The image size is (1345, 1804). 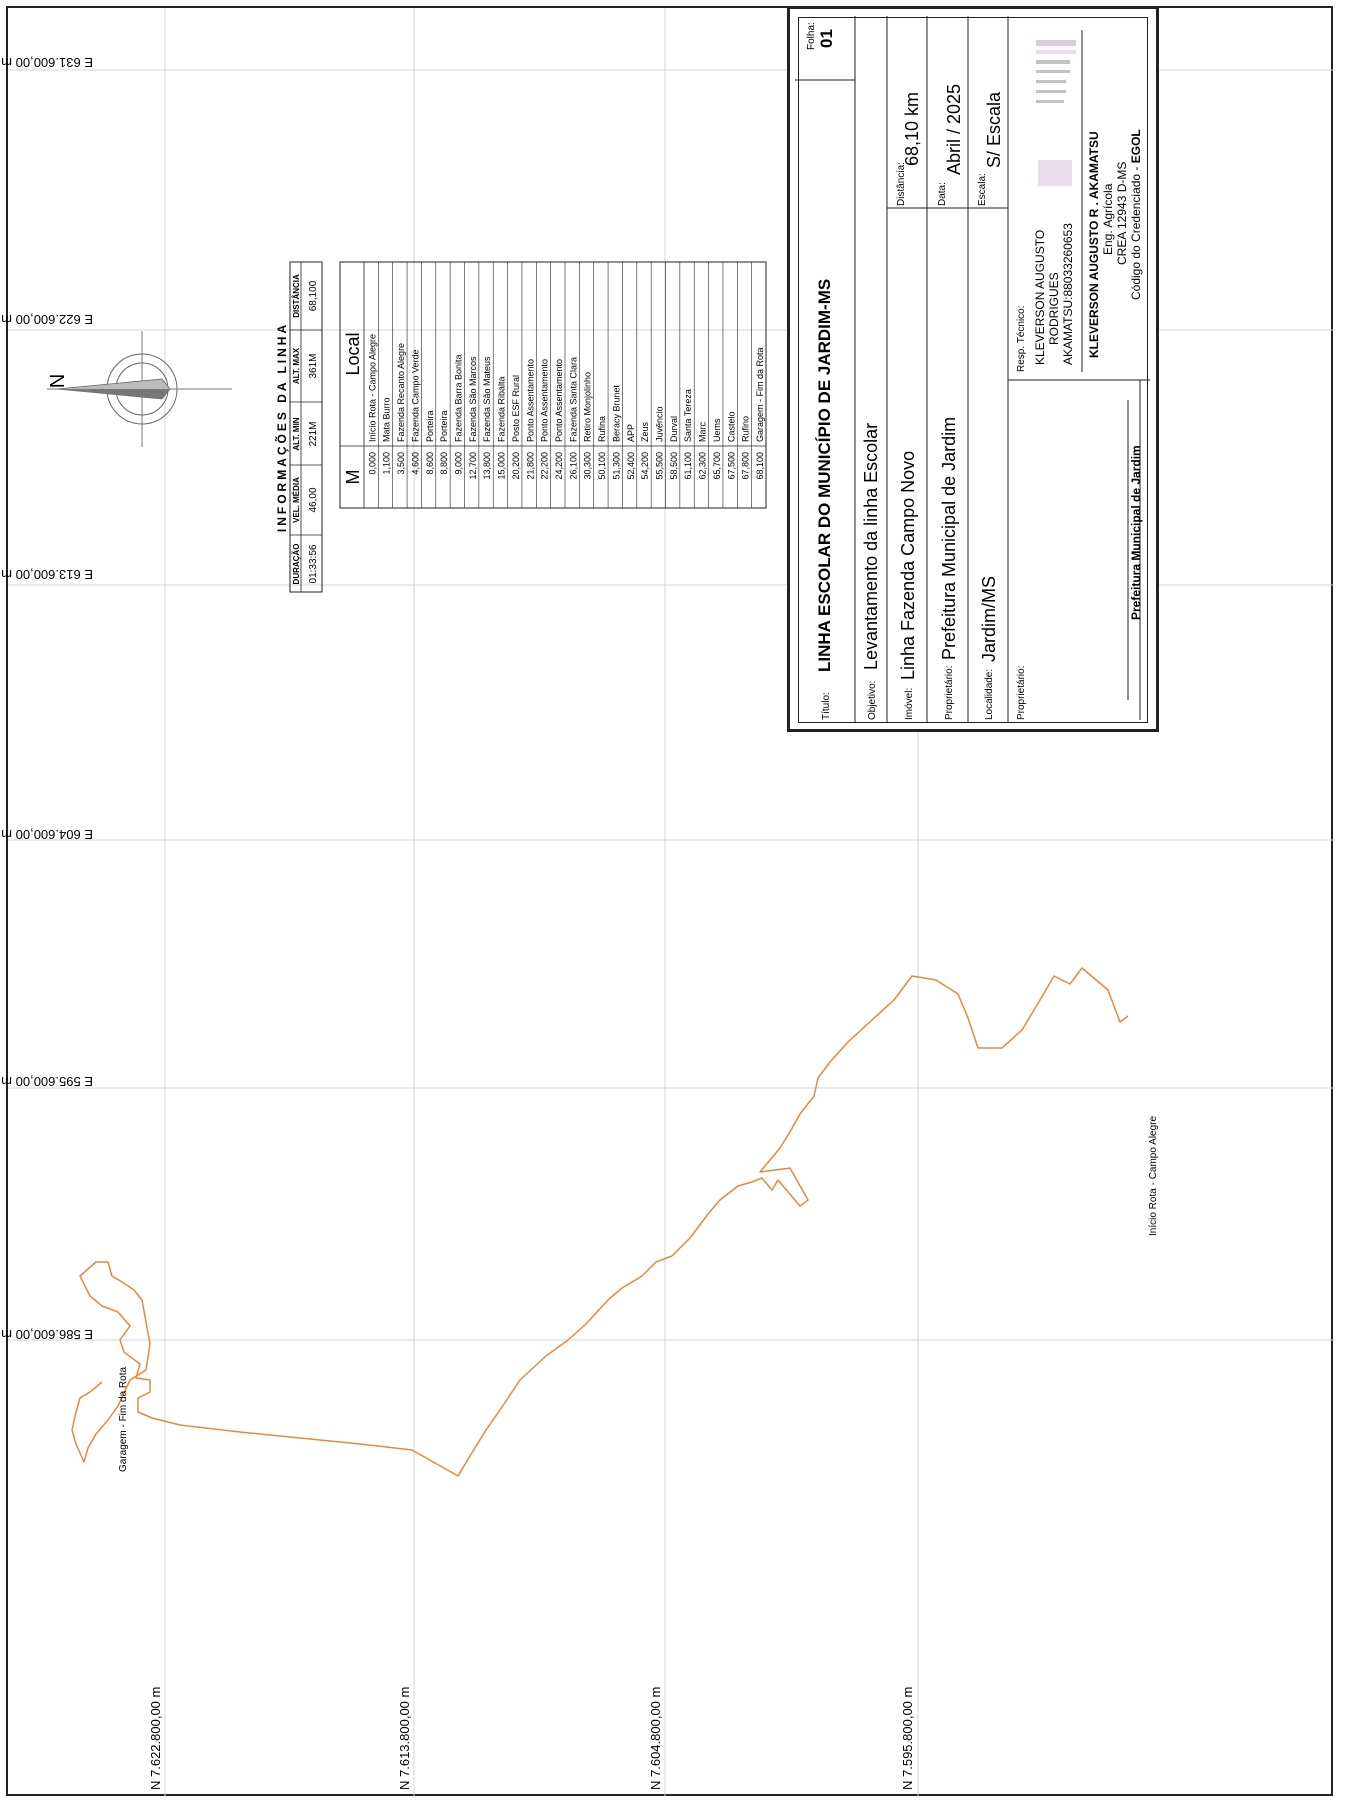 What do you see at coordinates (296, 433) in the screenshot?
I see `info-header: ALT. MIN` at bounding box center [296, 433].